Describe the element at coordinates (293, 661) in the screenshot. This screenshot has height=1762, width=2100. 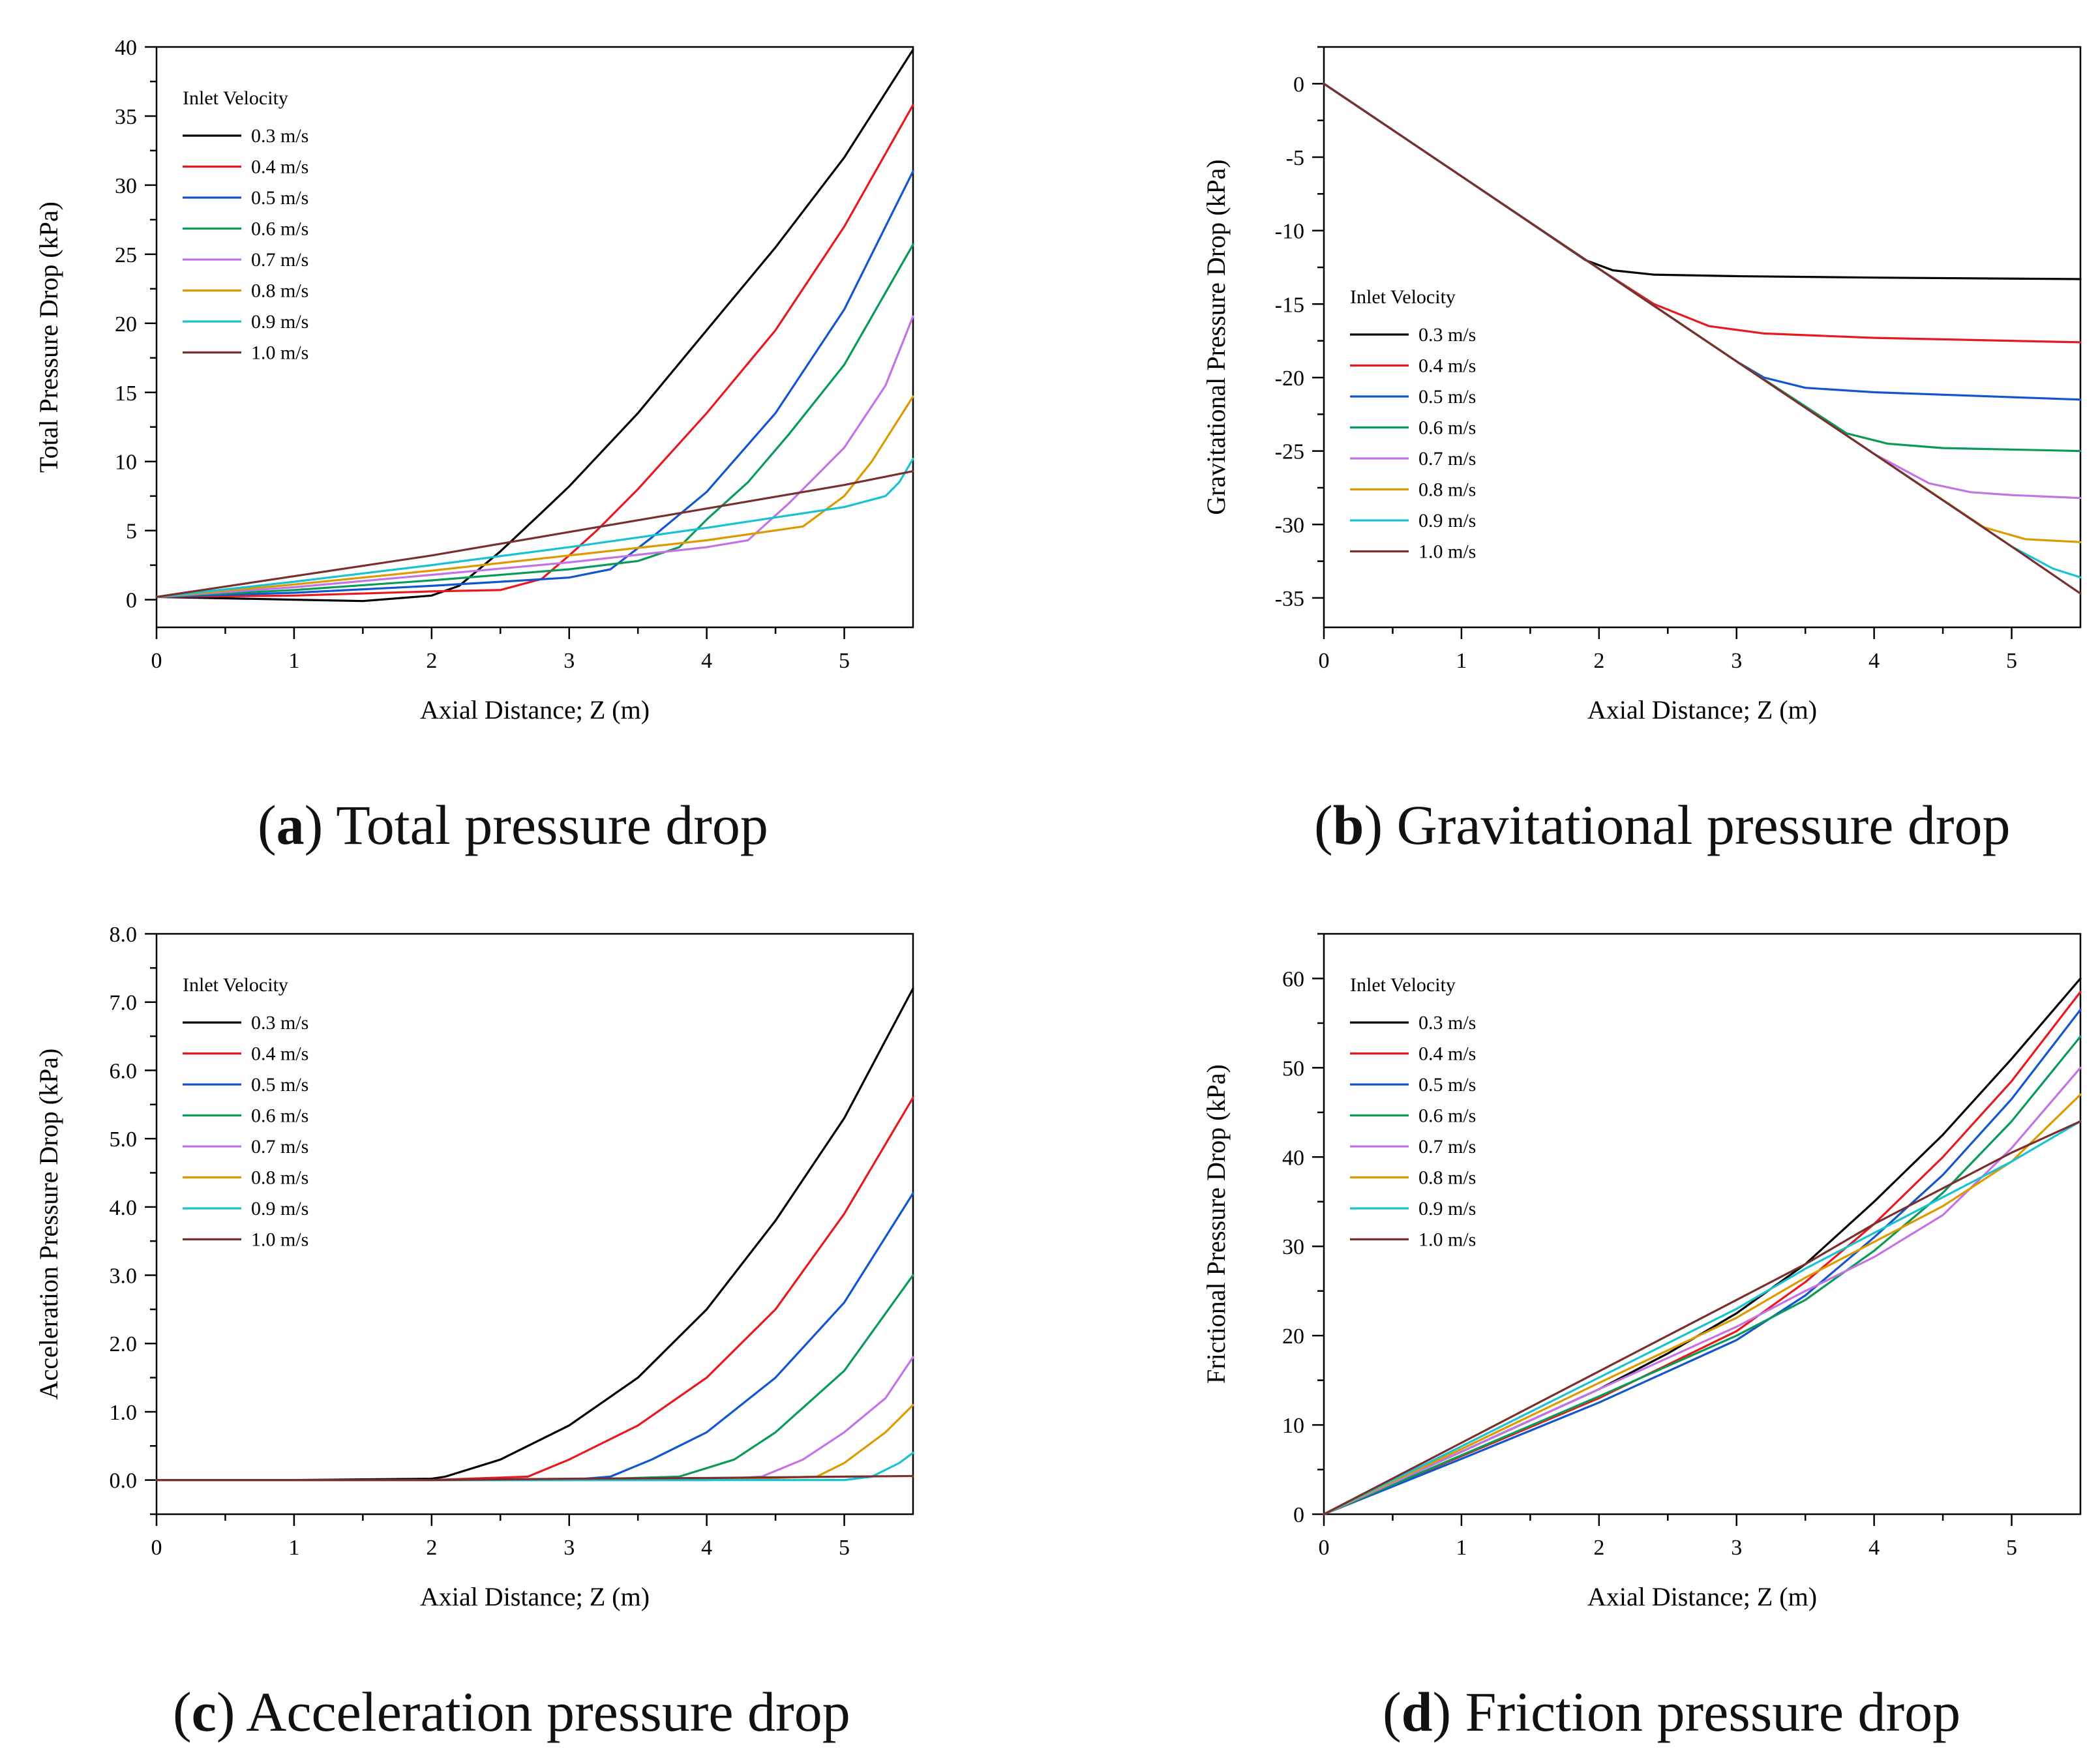
I see `chart-a-x-tick-label: 1` at that location.